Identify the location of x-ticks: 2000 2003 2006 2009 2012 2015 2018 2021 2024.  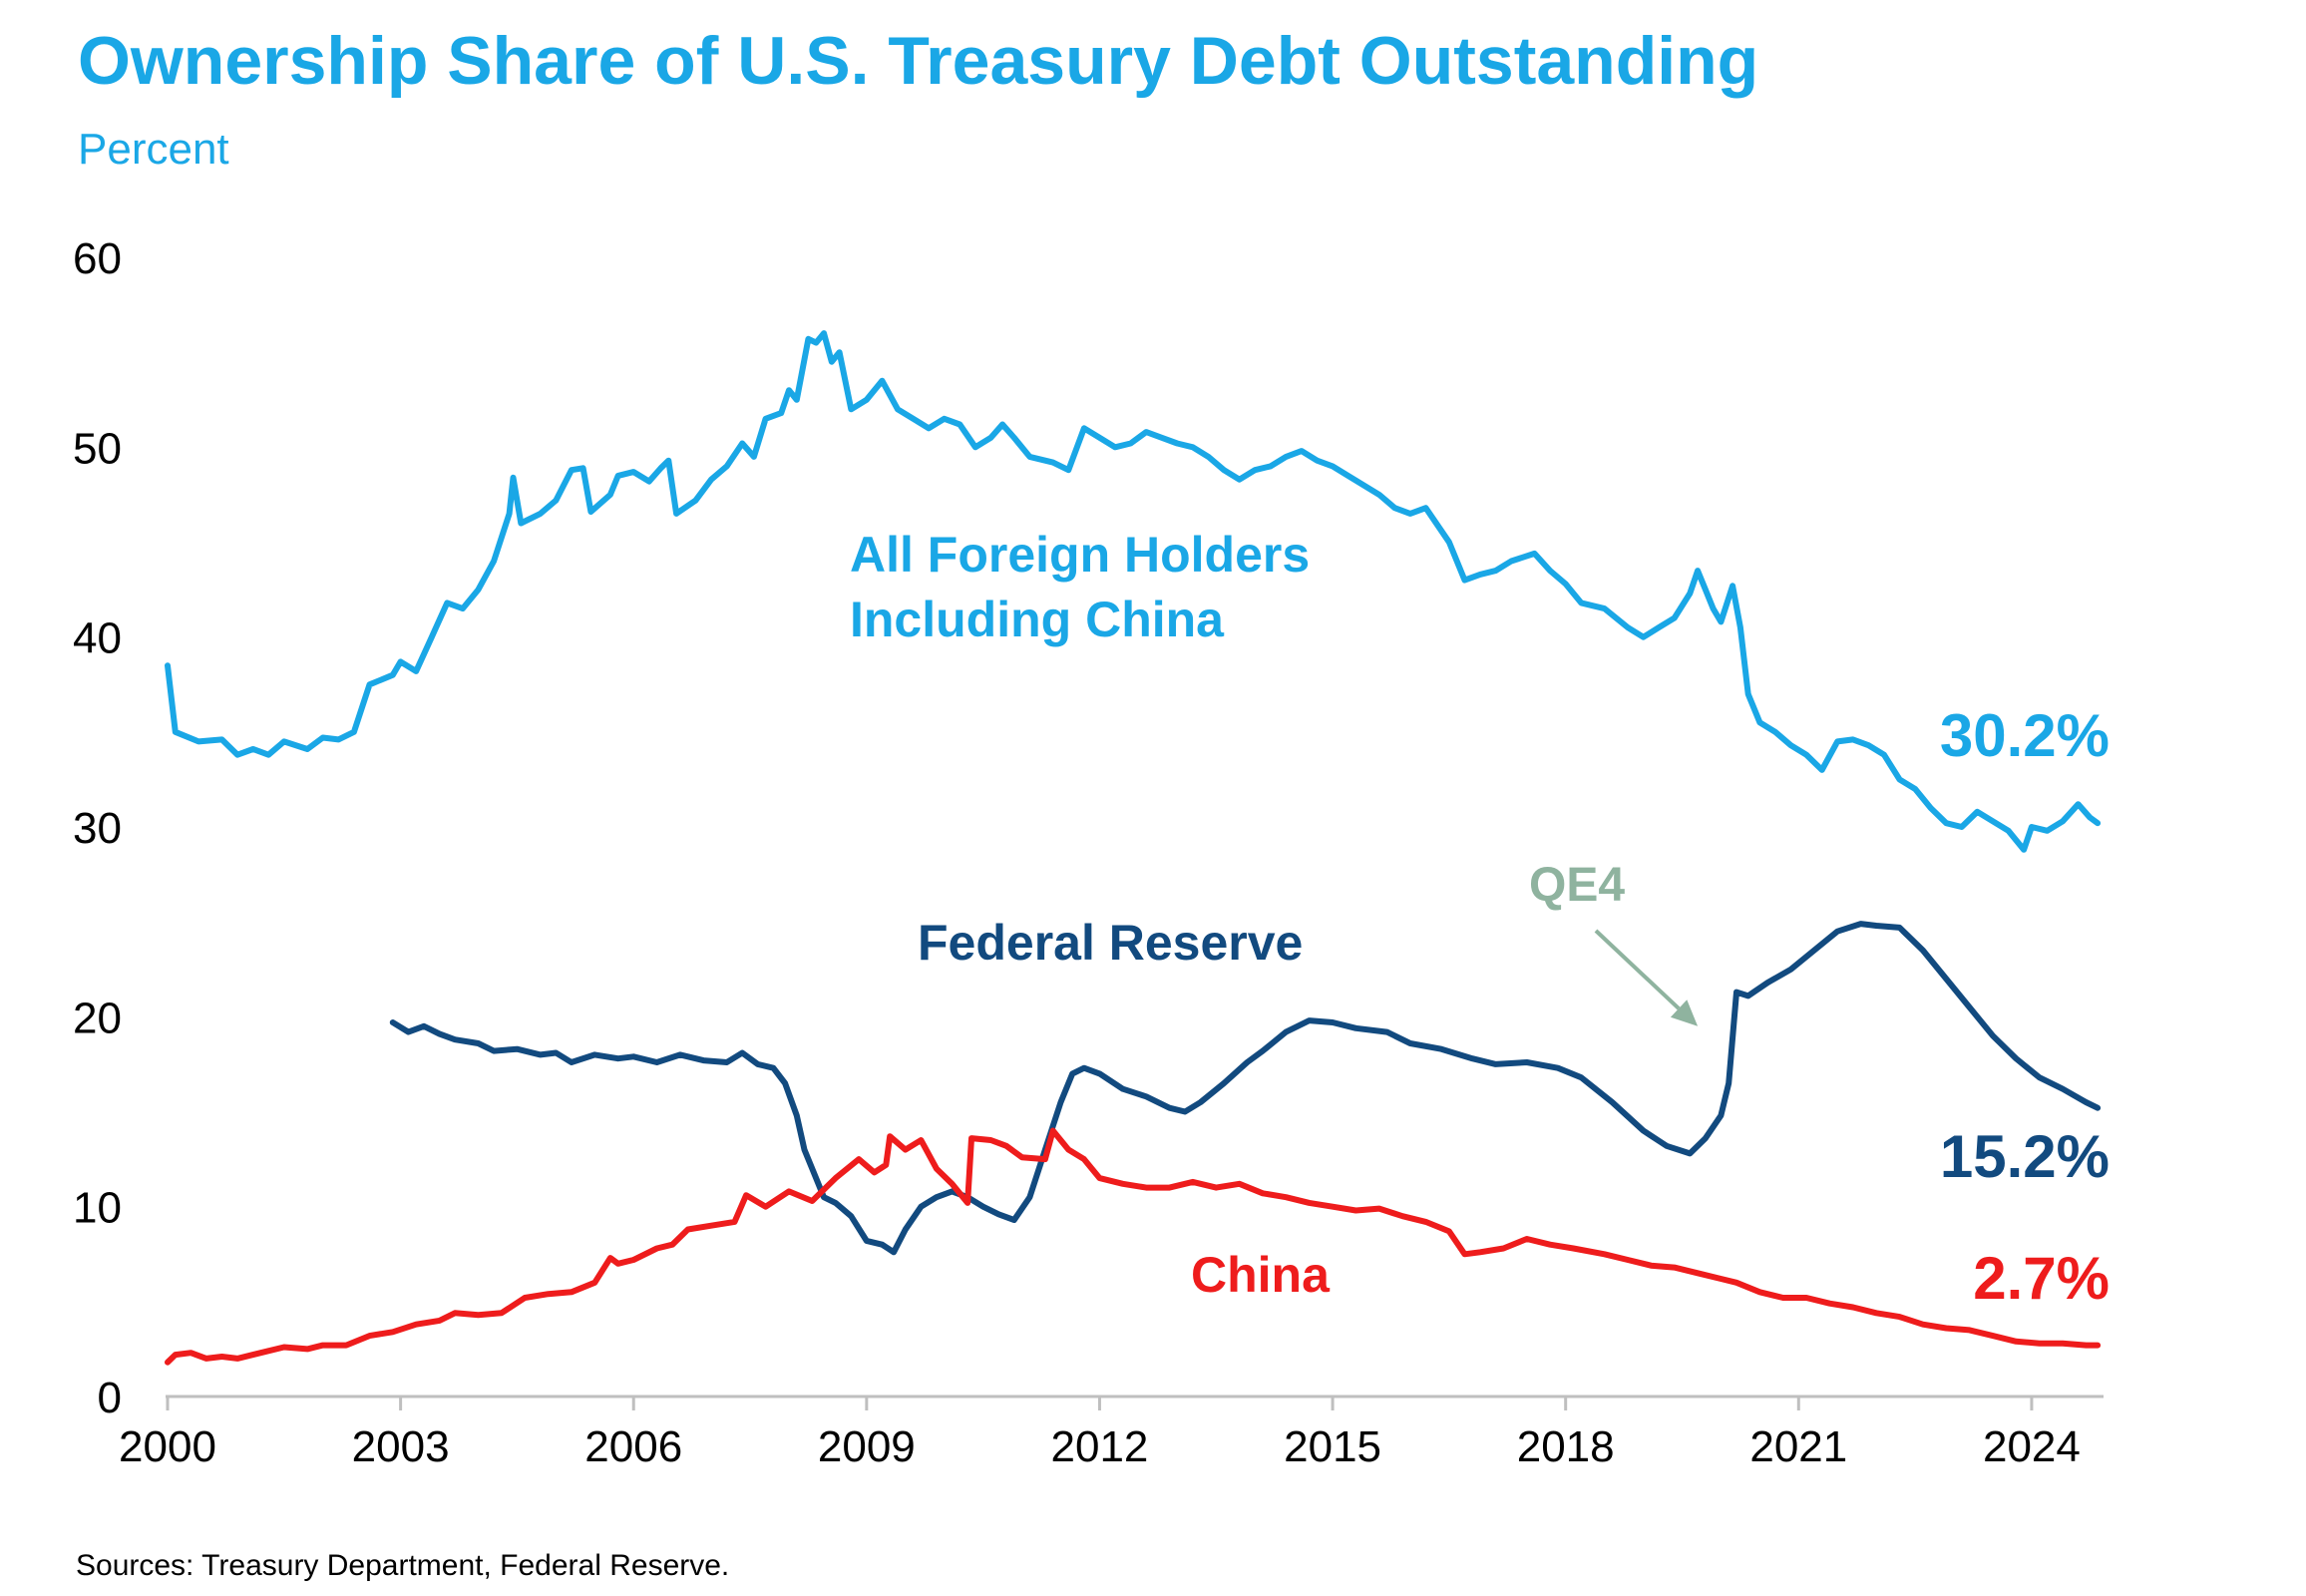
(1100, 1433).